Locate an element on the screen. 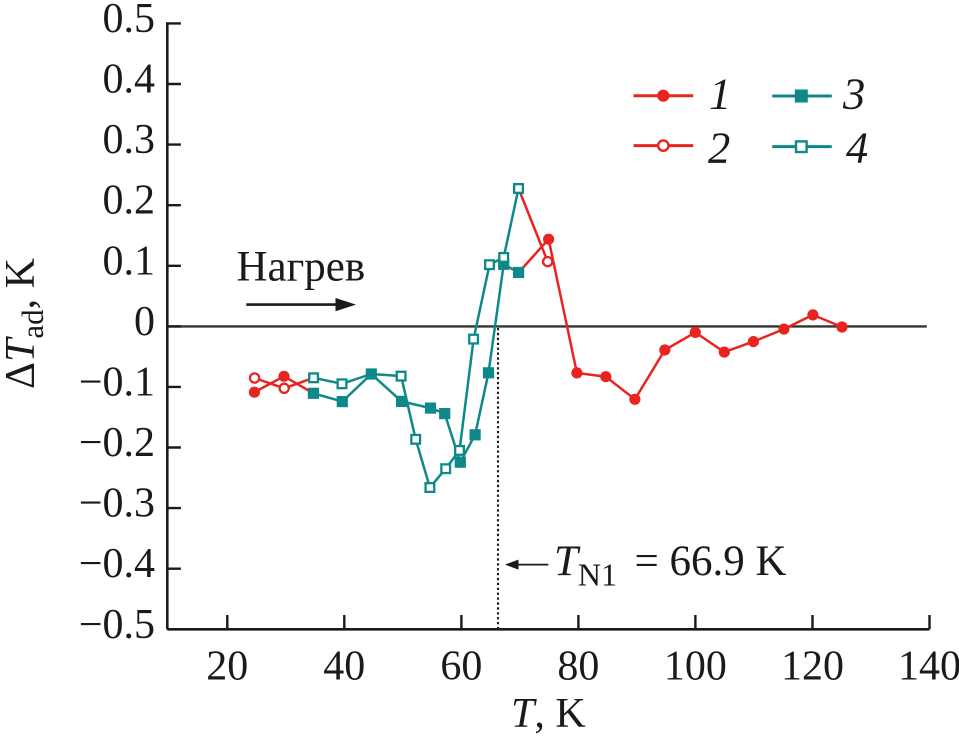 The height and width of the screenshot is (740, 959). svg-text: 0.1 is located at coordinates (129, 261).